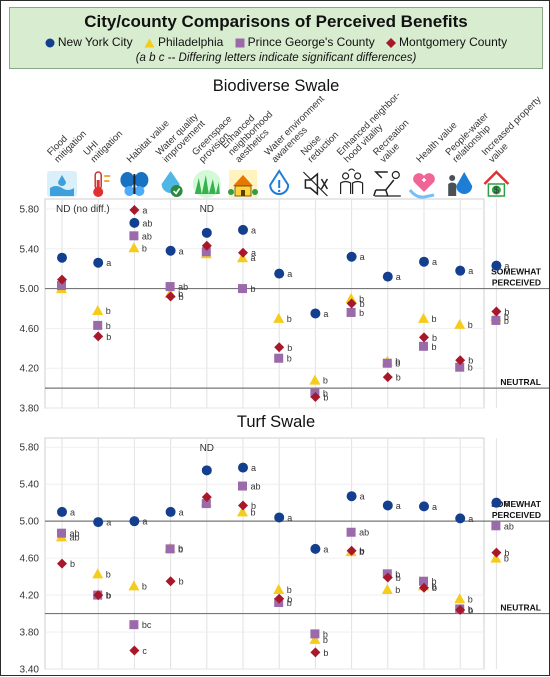 Image resolution: width=550 pixels, height=677 pixels. Describe the element at coordinates (311, 42) in the screenshot. I see `legend-label: Prince George's County` at that location.